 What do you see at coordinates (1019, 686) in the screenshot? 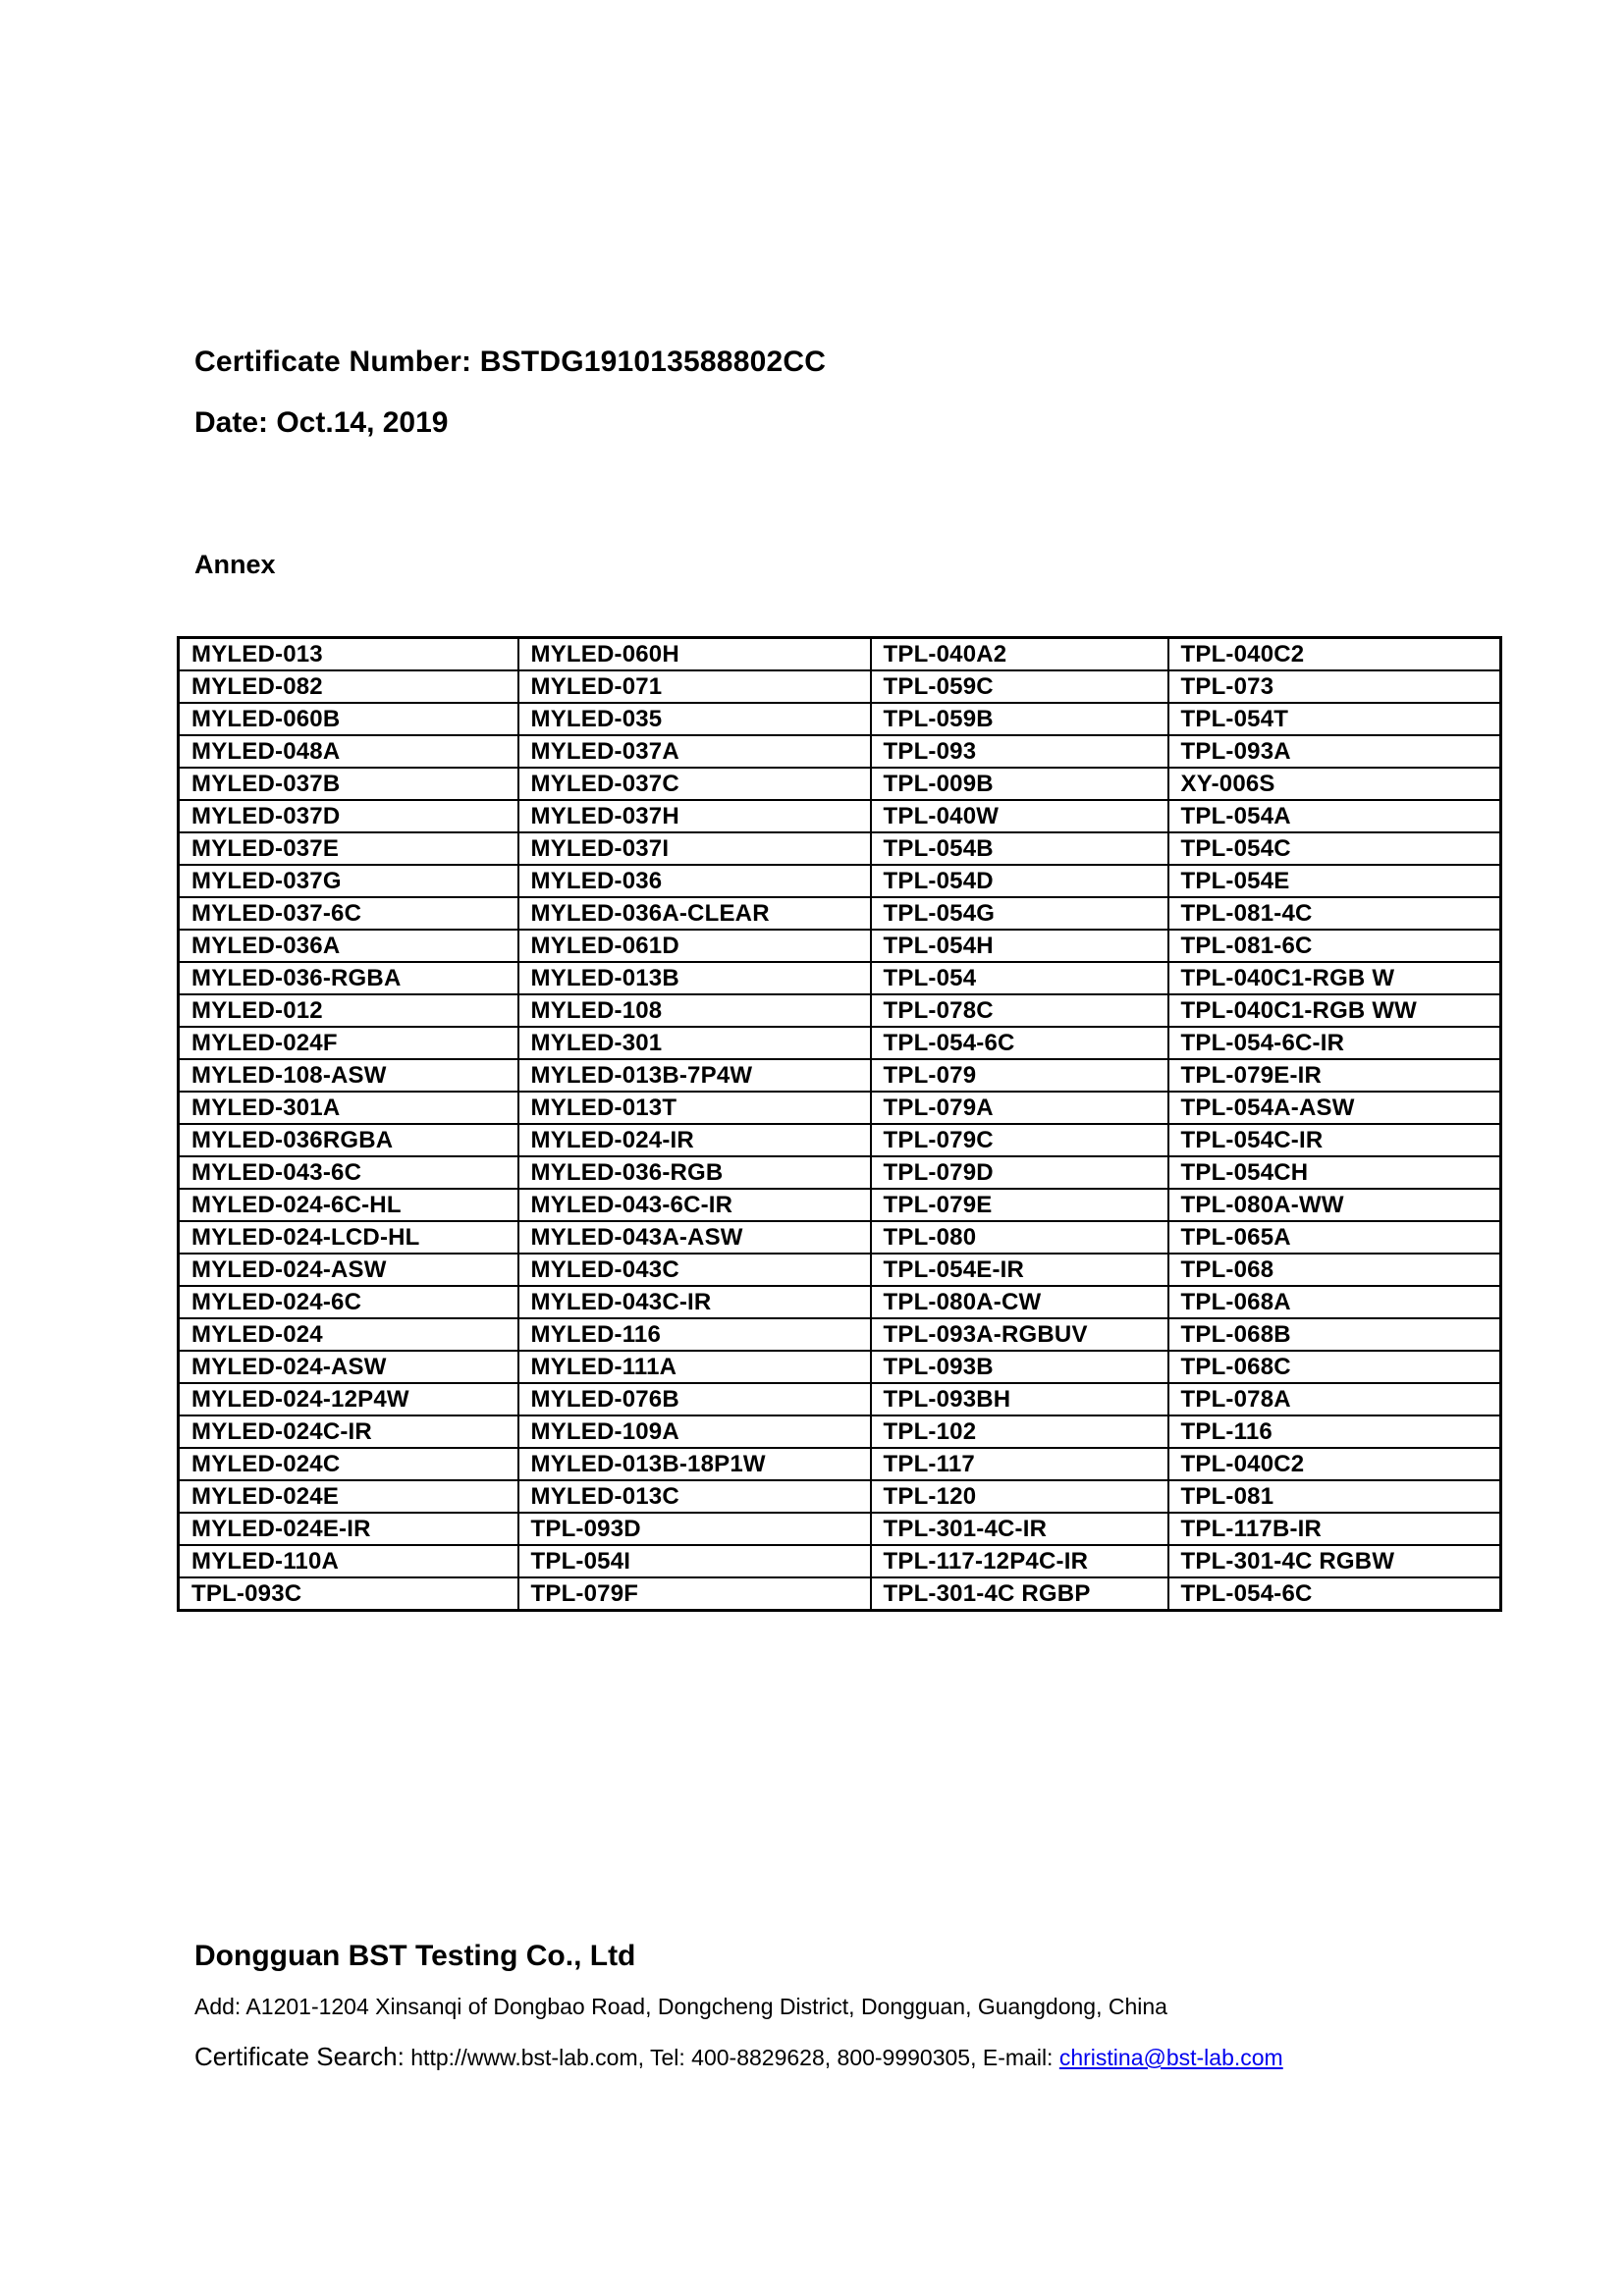
I see `model-number-cell: TPL-059C` at bounding box center [1019, 686].